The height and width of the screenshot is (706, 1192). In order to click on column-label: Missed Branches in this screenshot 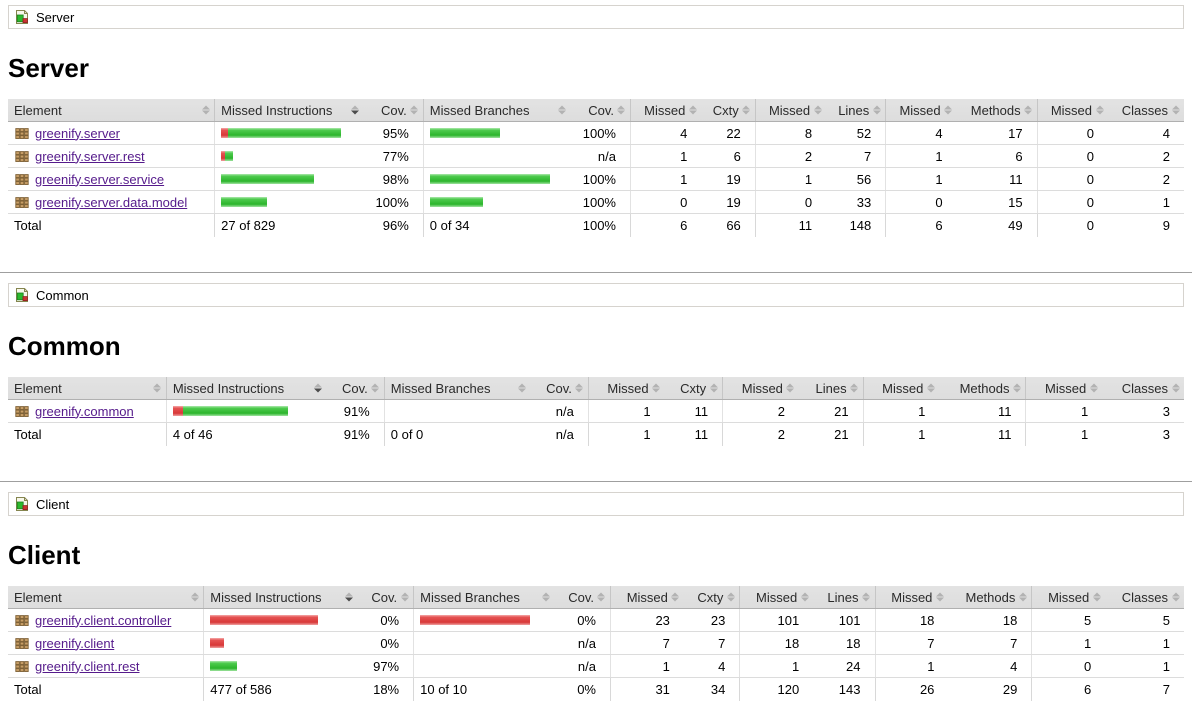, I will do `click(440, 388)`.